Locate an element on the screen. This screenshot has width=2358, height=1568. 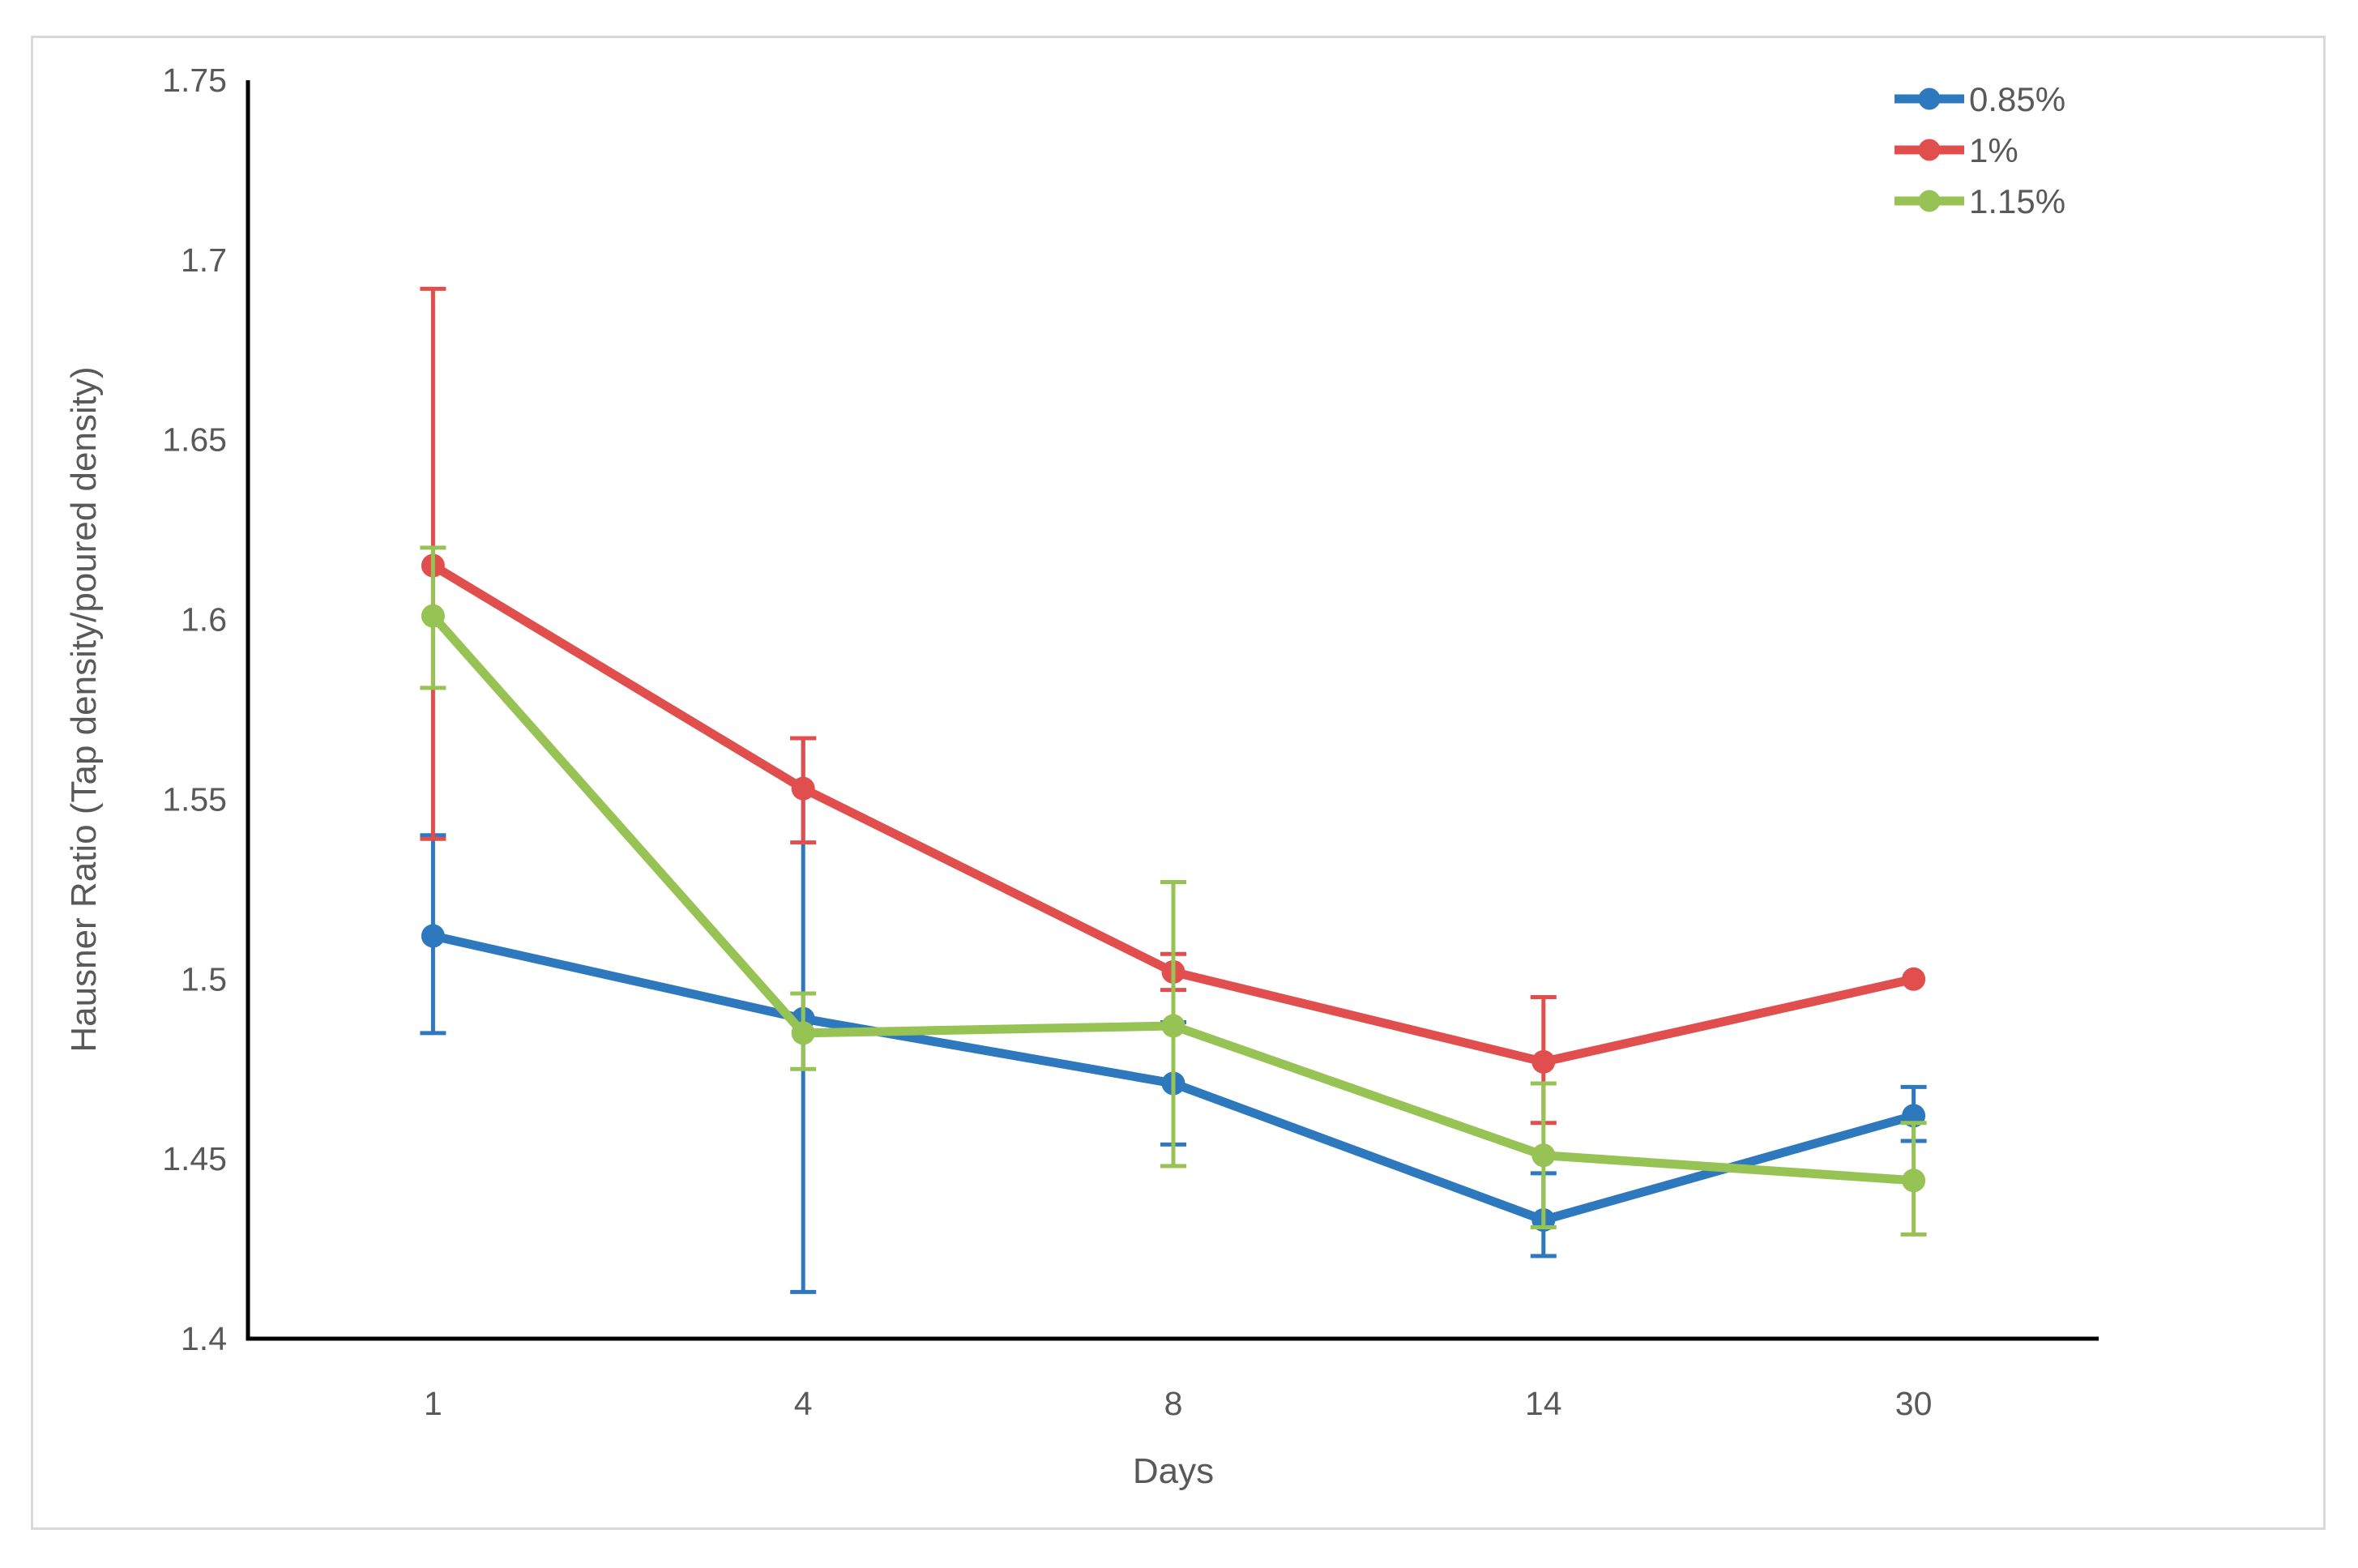
x-tick-label: 14 is located at coordinates (1544, 1403).